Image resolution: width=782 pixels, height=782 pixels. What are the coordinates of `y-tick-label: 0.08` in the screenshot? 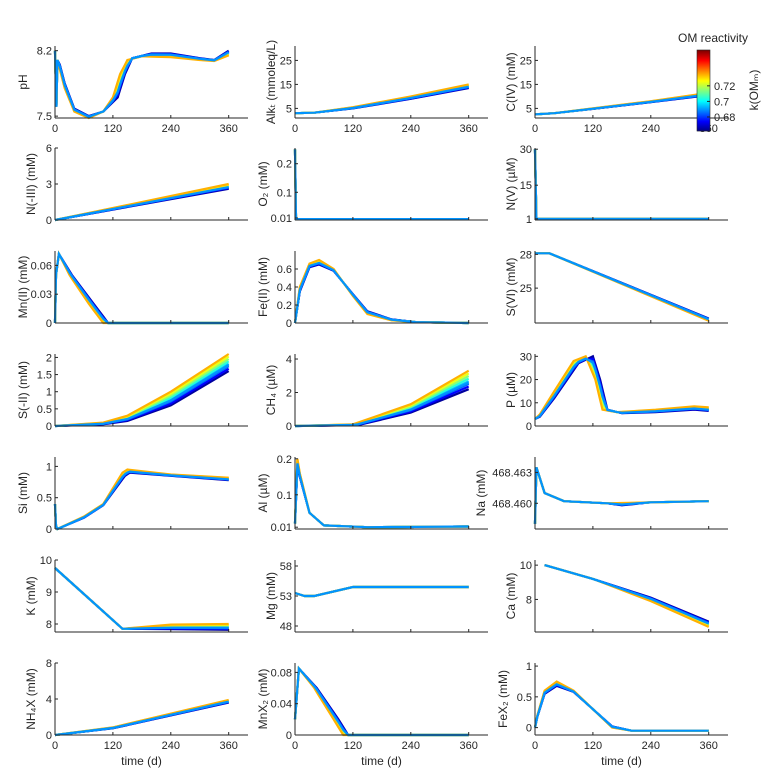 It's located at (281, 673).